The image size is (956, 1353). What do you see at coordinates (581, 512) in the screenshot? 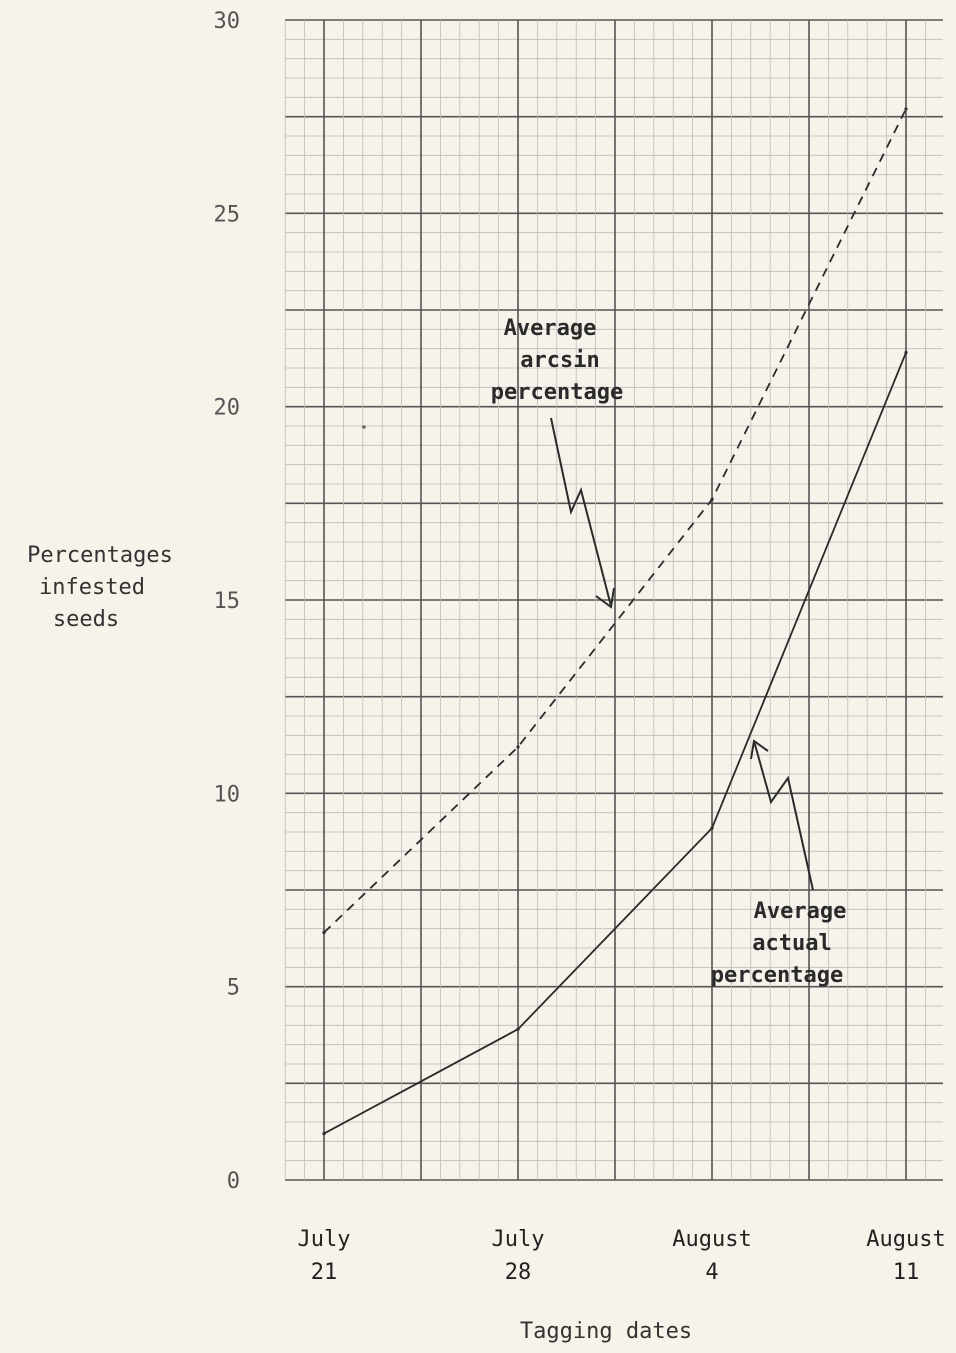
I see `annotation-arcsin-arrow` at bounding box center [581, 512].